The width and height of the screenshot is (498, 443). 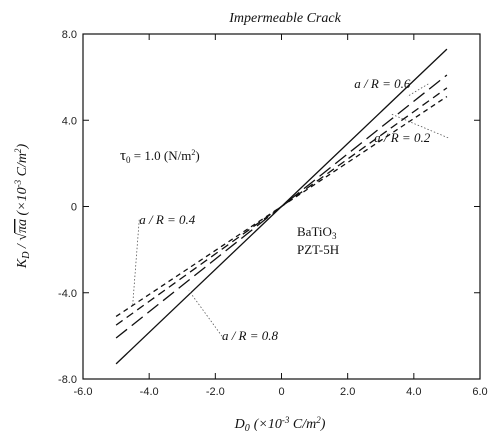 I want to click on material-label-batio3: BaTiO3, so click(x=317, y=232).